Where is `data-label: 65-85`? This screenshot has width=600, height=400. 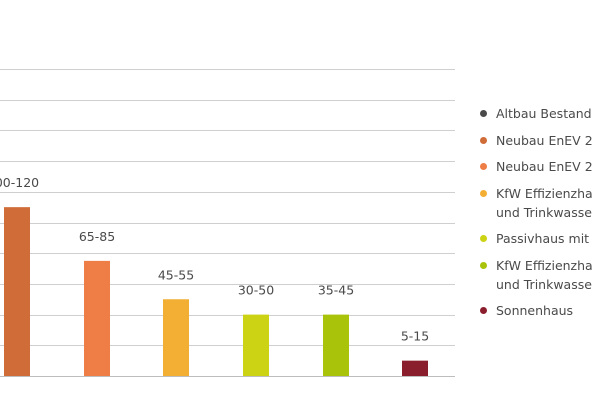
data-label: 65-85 is located at coordinates (97, 236).